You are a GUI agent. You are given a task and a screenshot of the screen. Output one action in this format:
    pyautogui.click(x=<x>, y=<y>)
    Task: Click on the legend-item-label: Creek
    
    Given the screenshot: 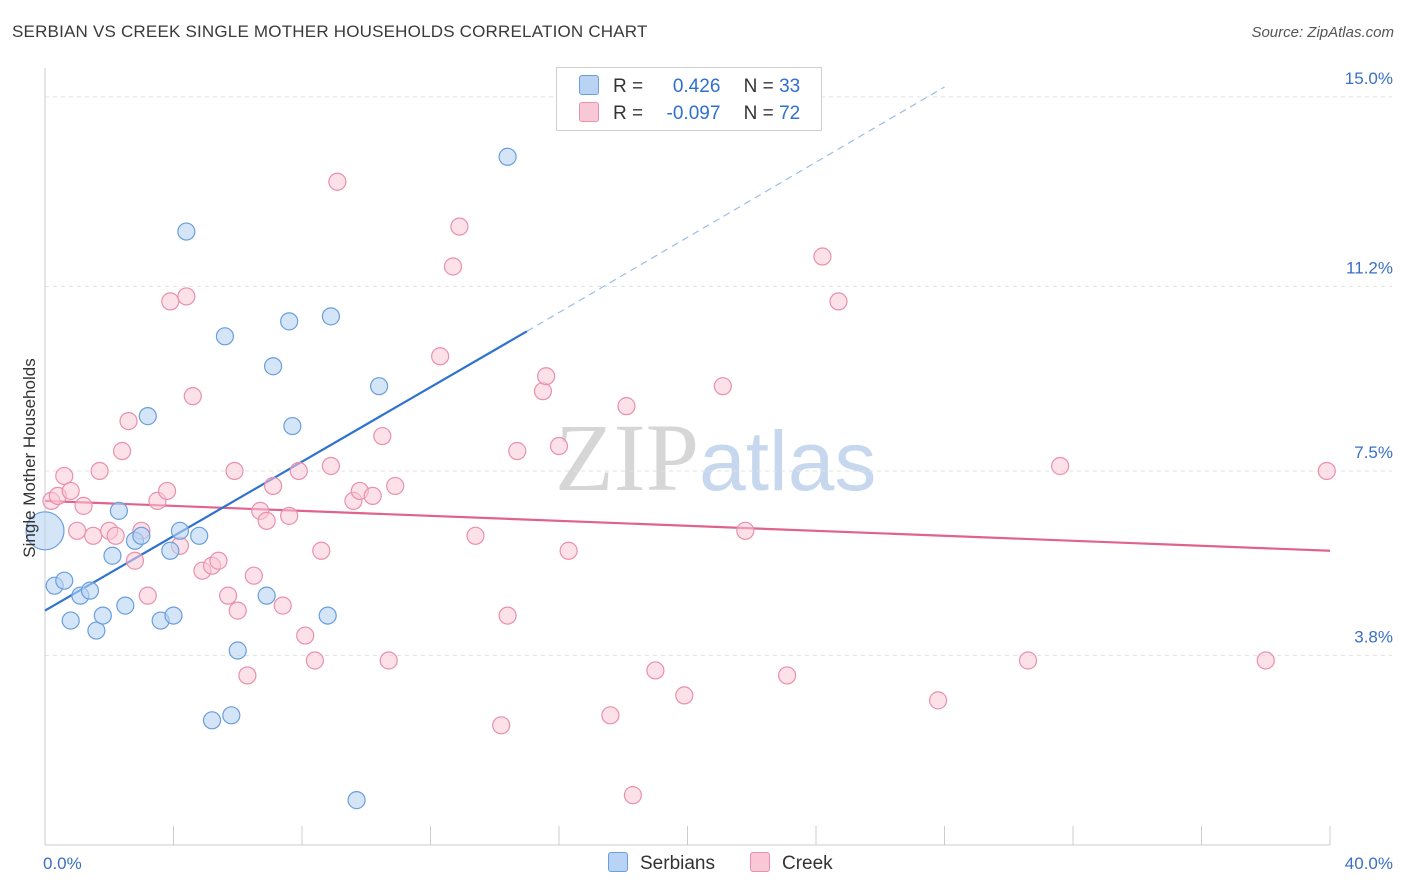 What is the action you would take?
    pyautogui.click(x=807, y=863)
    